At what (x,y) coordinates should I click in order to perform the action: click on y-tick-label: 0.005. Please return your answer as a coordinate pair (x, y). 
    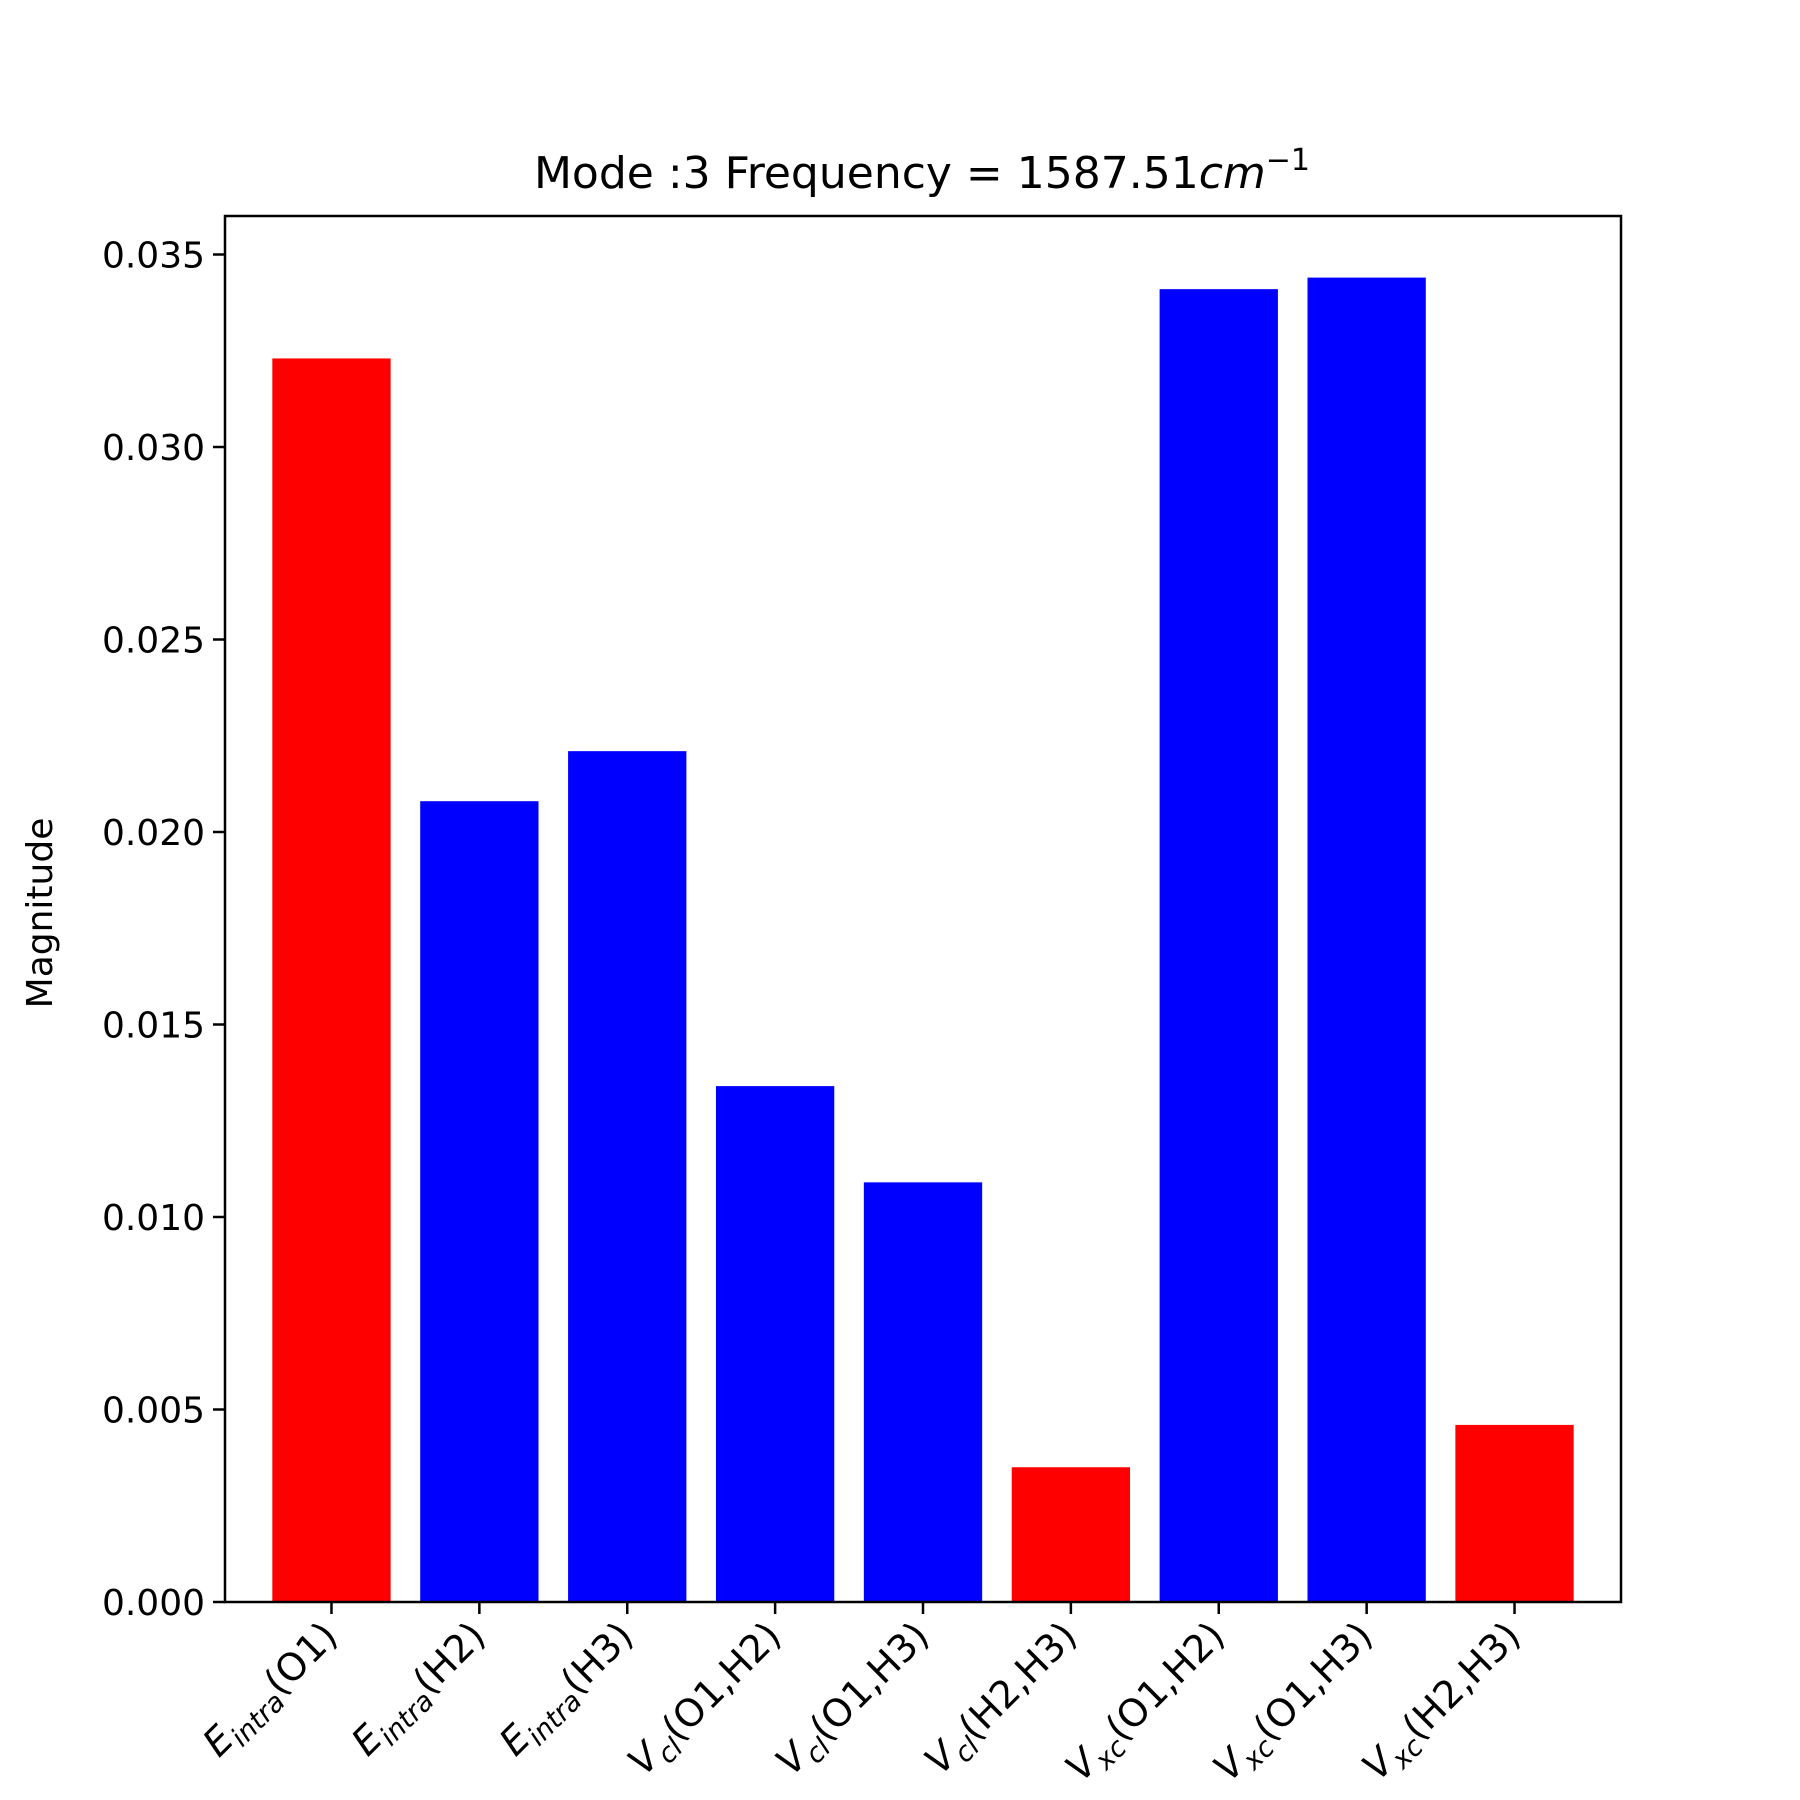
    Looking at the image, I should click on (153, 1411).